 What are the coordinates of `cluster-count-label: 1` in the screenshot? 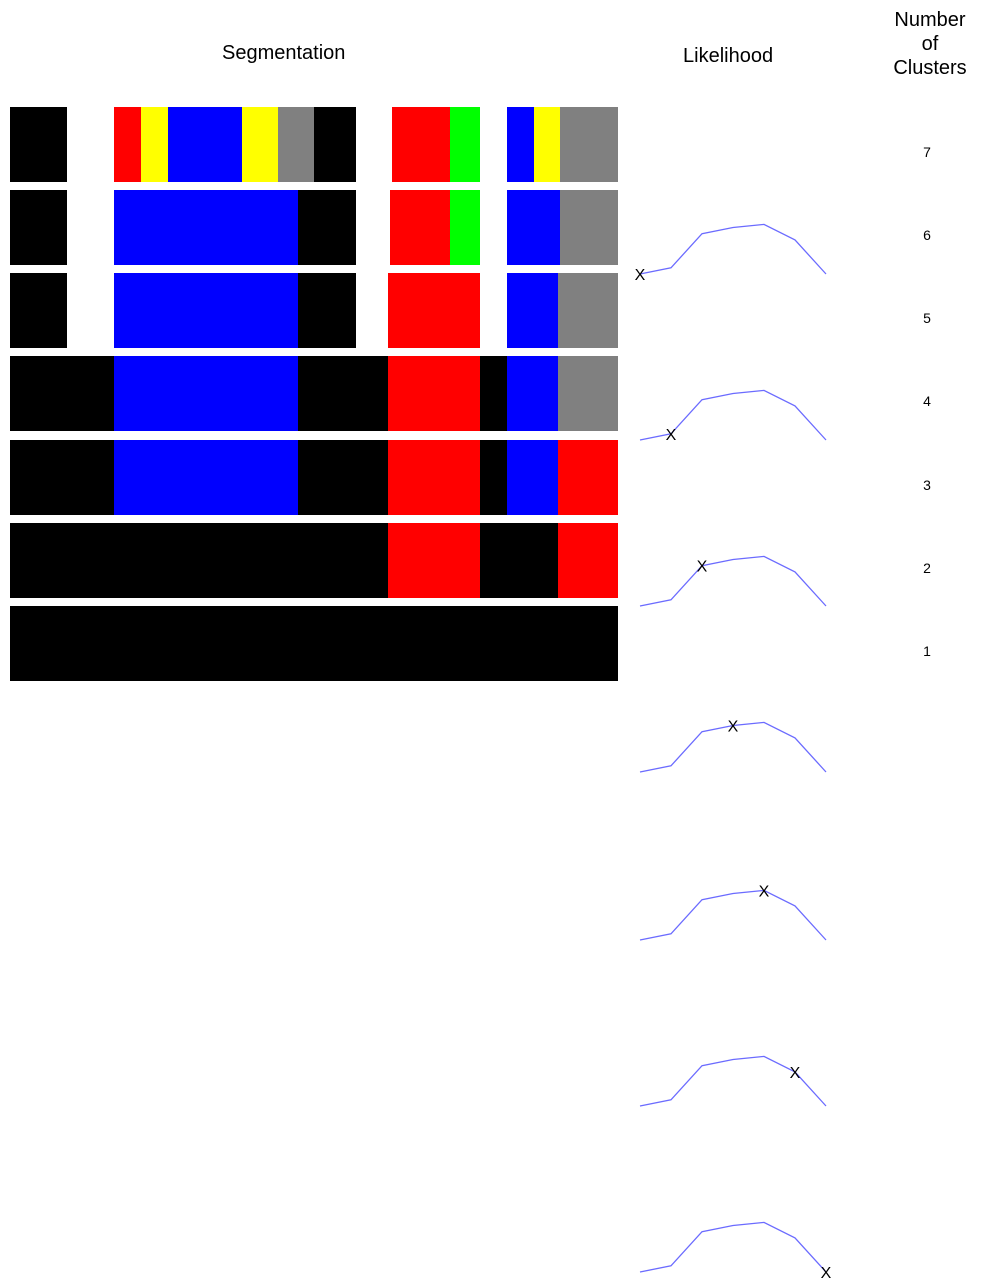 It's located at (927, 651).